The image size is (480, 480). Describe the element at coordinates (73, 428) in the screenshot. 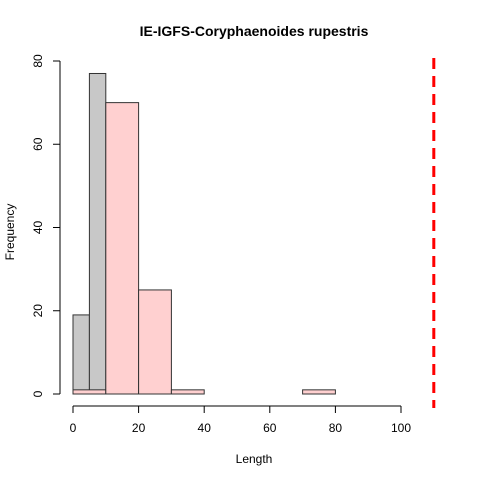

I see `x-tick-label: 0` at that location.